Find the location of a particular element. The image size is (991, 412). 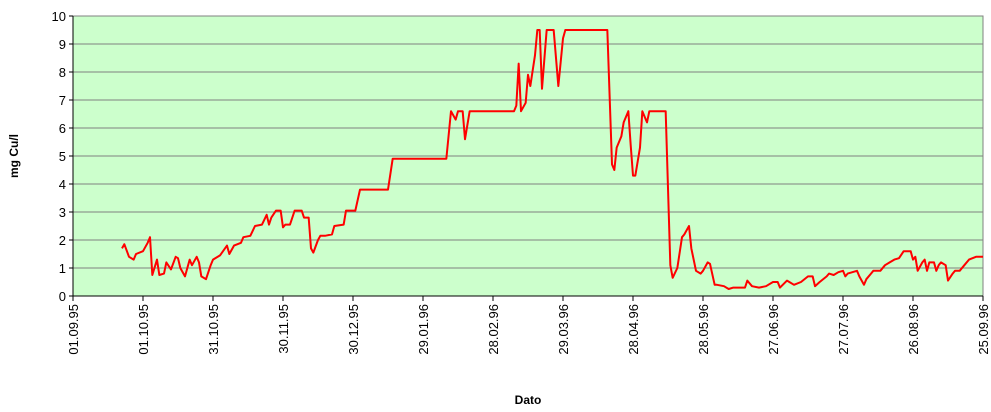

y-tick-label: 4 is located at coordinates (62, 184).